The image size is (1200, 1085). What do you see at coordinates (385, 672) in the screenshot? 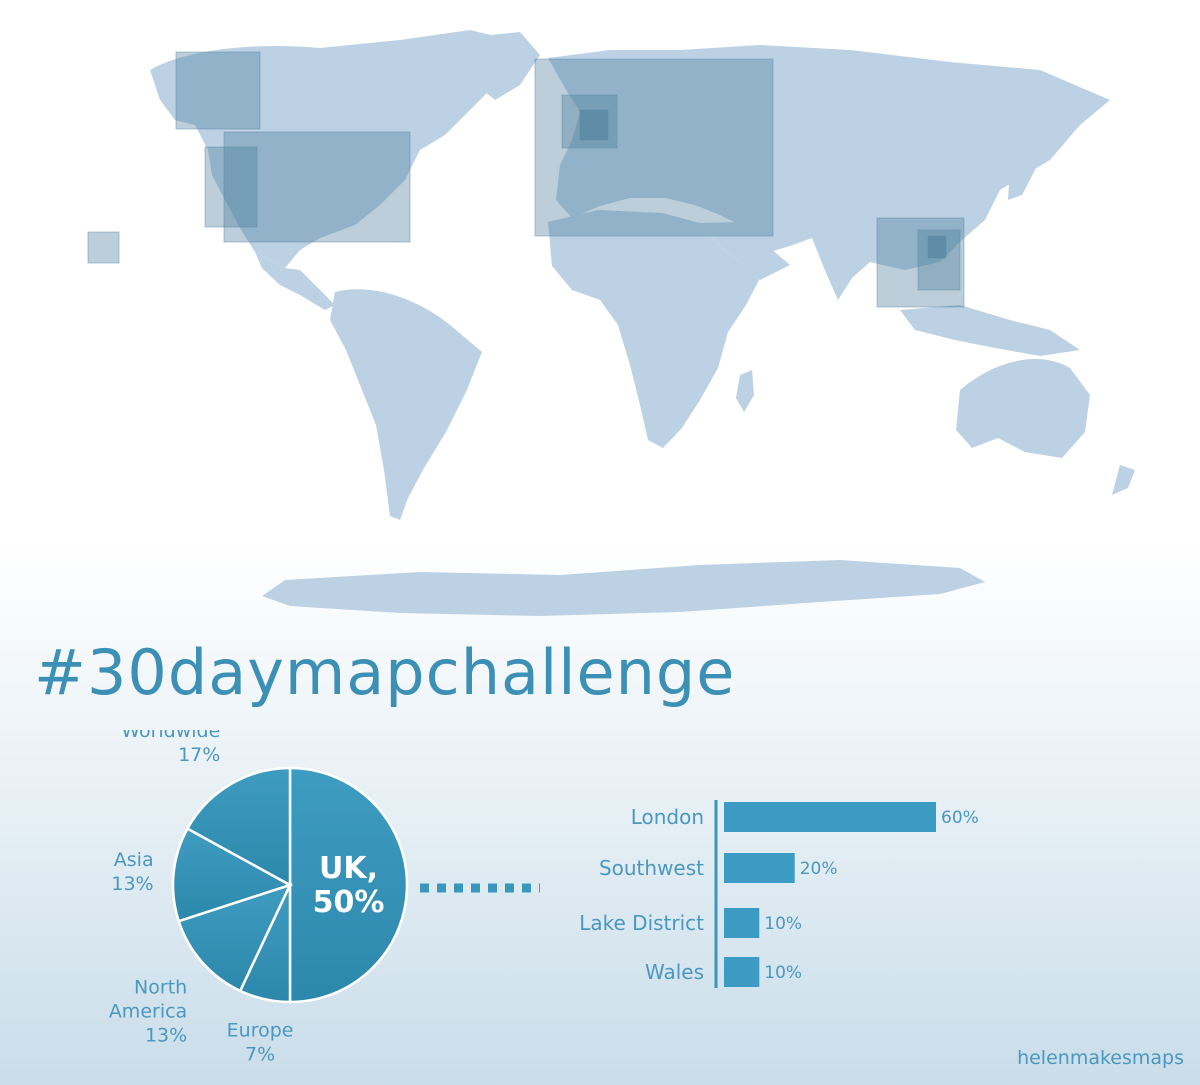
I see `page-title: #30daymapchallenge` at bounding box center [385, 672].